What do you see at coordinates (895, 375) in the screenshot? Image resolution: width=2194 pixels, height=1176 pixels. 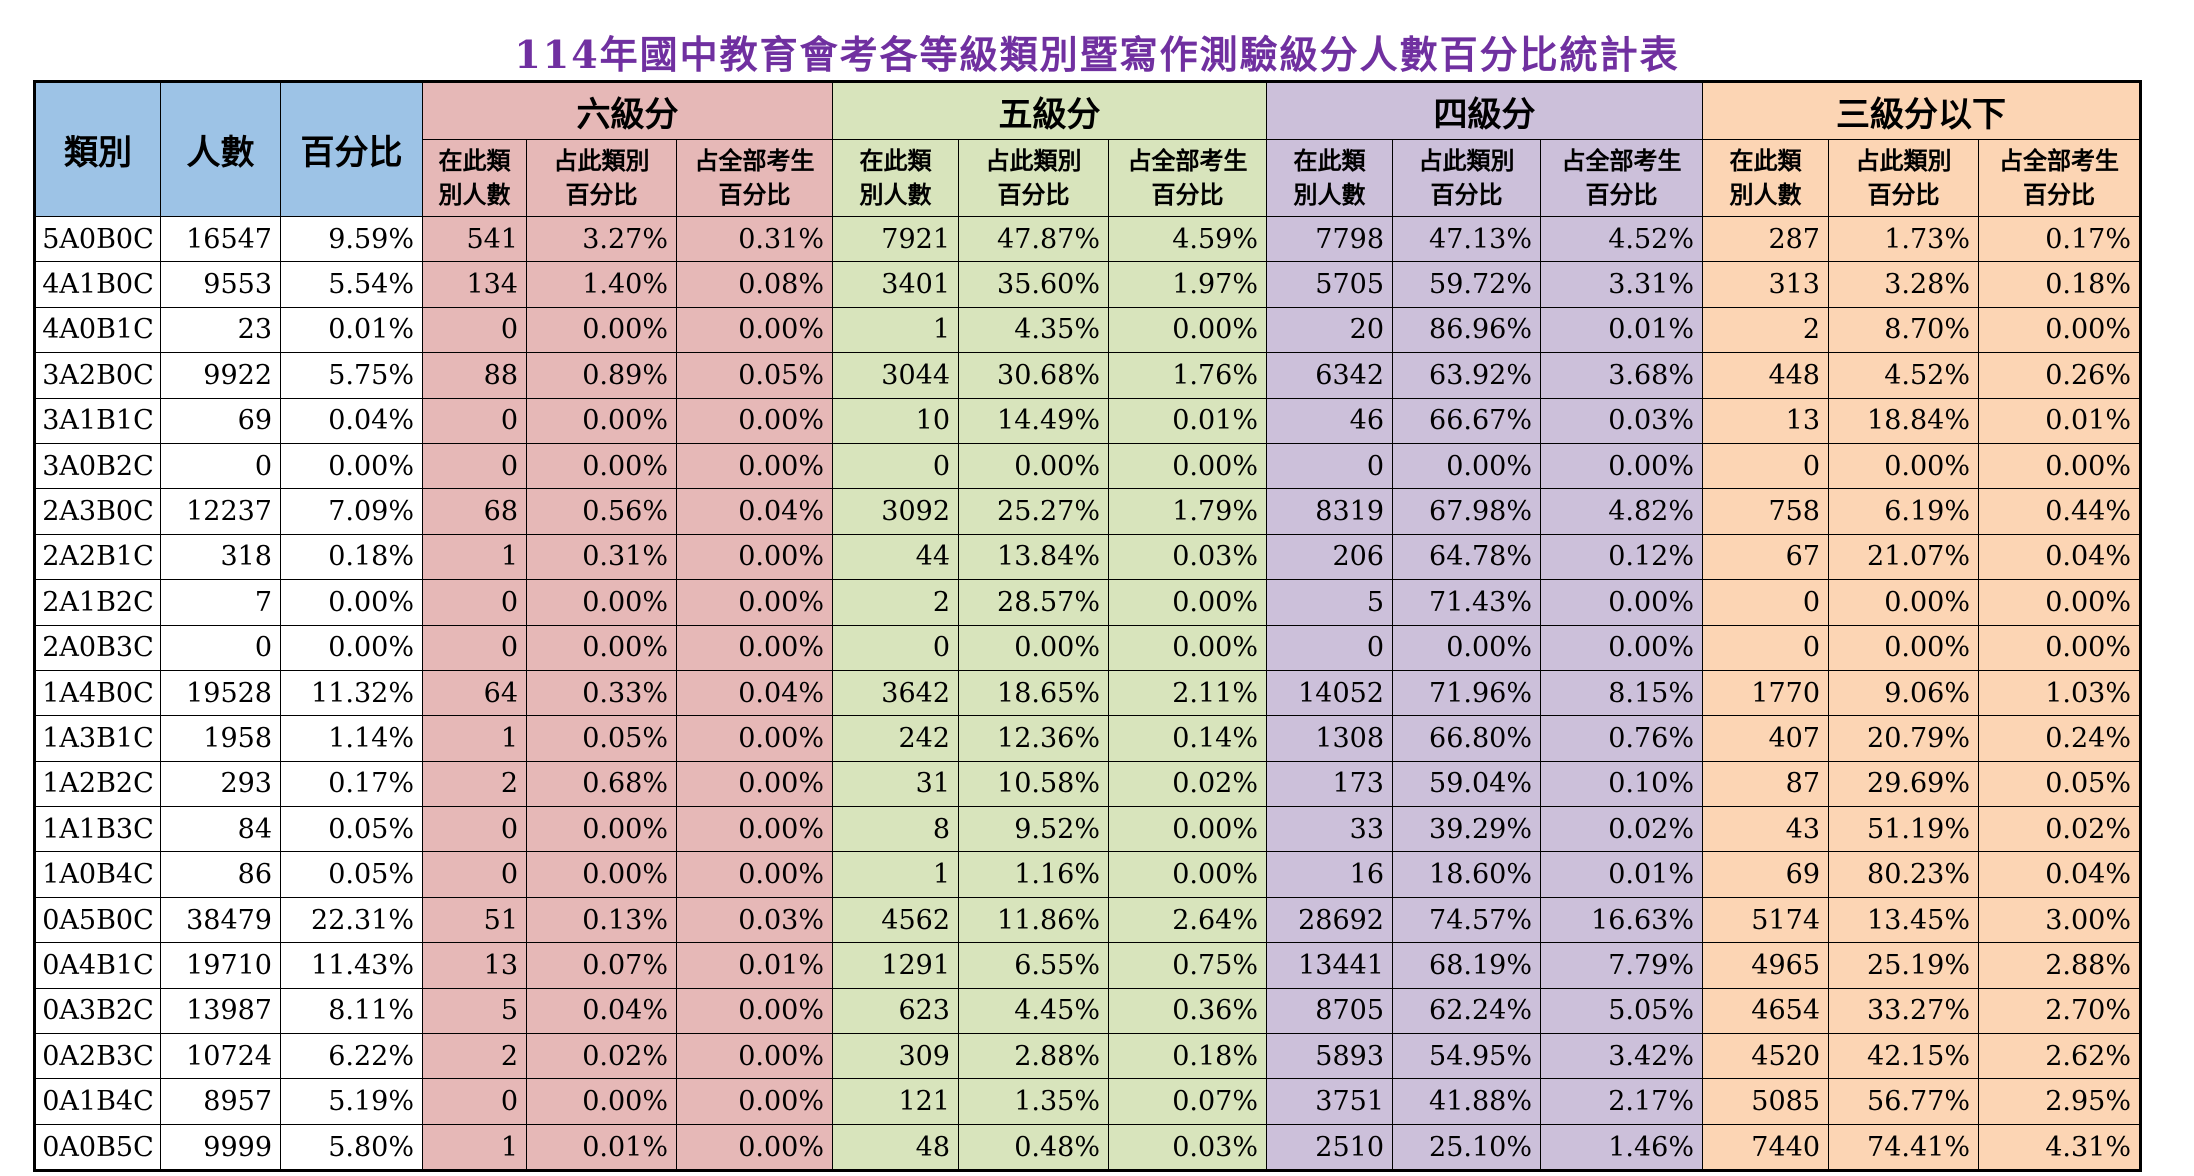 I see `l5-count-cell: 3044` at bounding box center [895, 375].